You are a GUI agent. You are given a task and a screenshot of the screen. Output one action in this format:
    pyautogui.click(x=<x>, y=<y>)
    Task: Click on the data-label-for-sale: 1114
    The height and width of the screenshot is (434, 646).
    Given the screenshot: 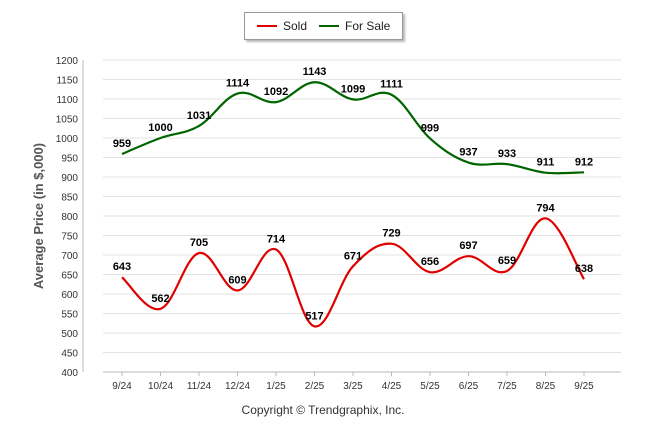 What is the action you would take?
    pyautogui.click(x=238, y=84)
    